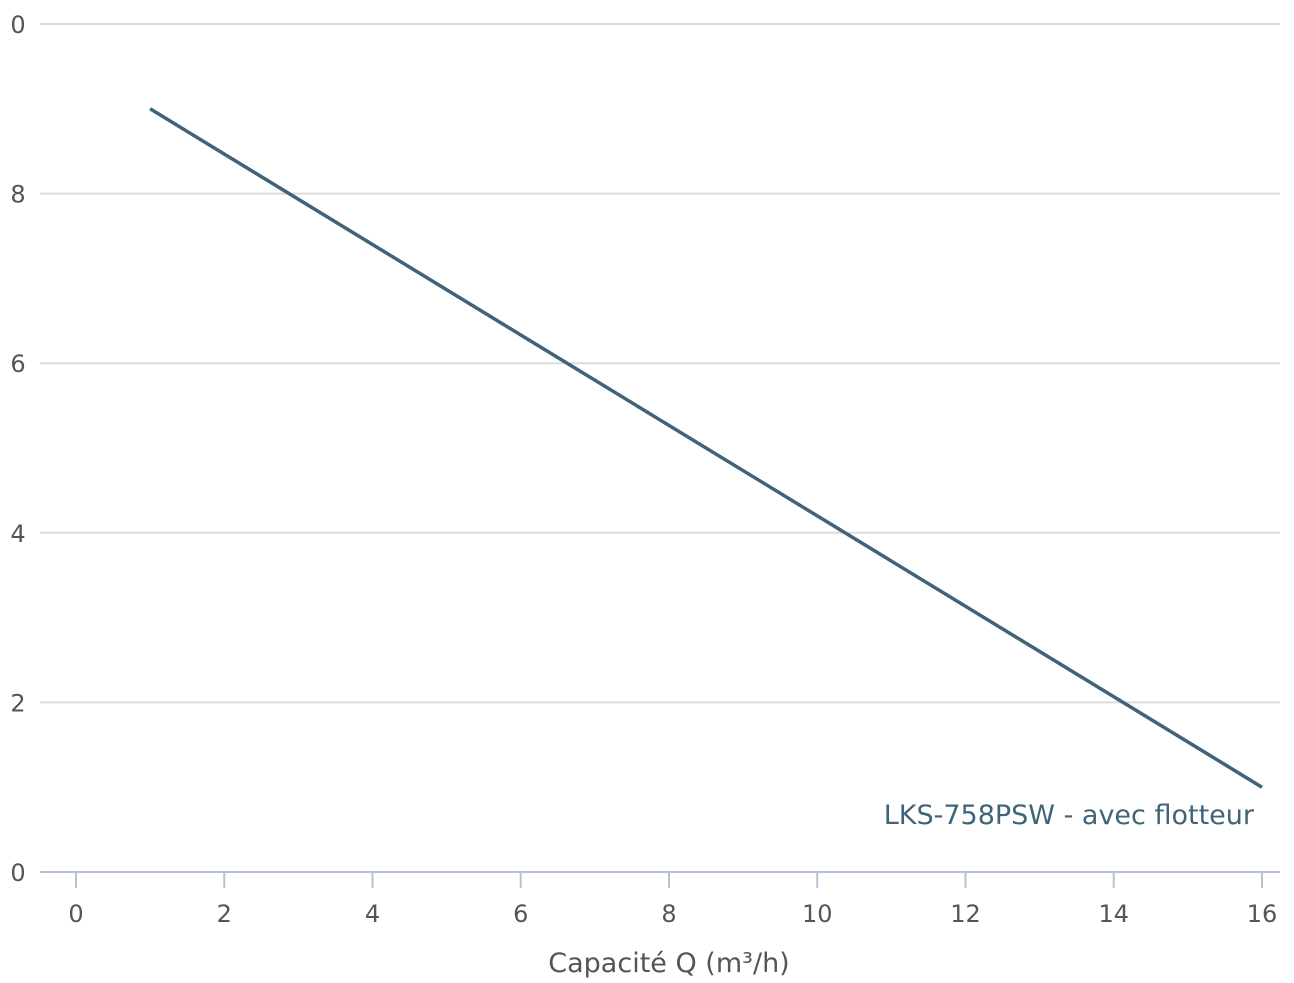 The width and height of the screenshot is (1294, 983). What do you see at coordinates (520, 914) in the screenshot?
I see `x-tick-label: 6` at bounding box center [520, 914].